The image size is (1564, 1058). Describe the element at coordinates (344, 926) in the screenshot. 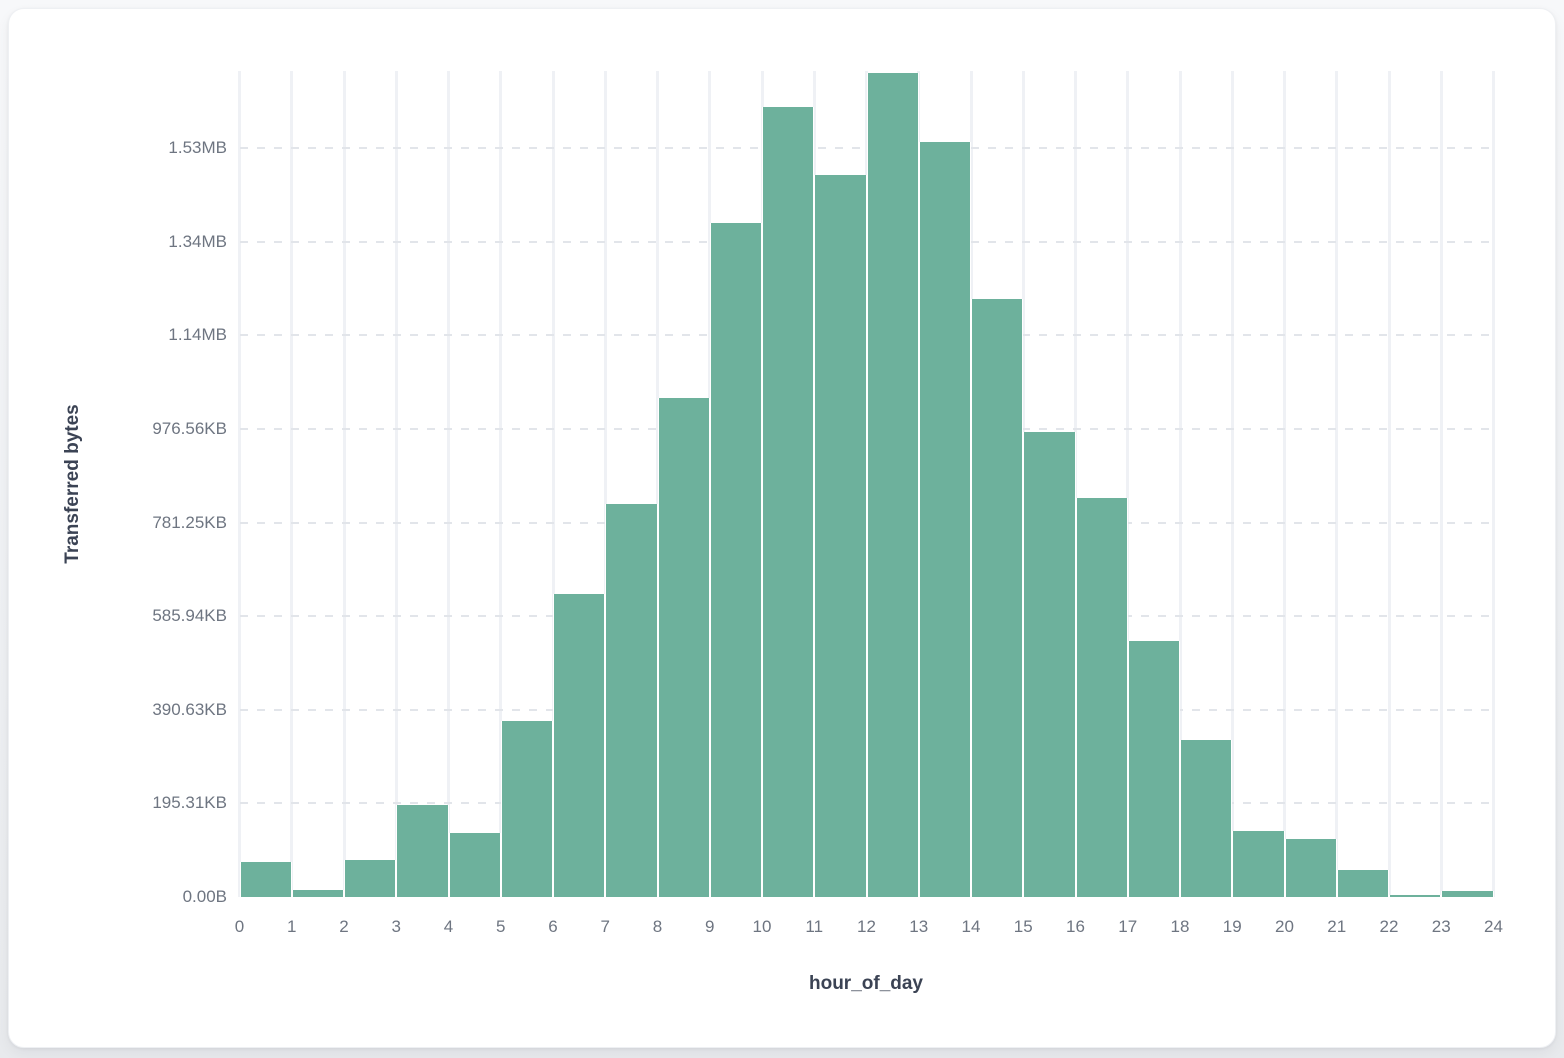

I see `x-tick-label: 2` at that location.